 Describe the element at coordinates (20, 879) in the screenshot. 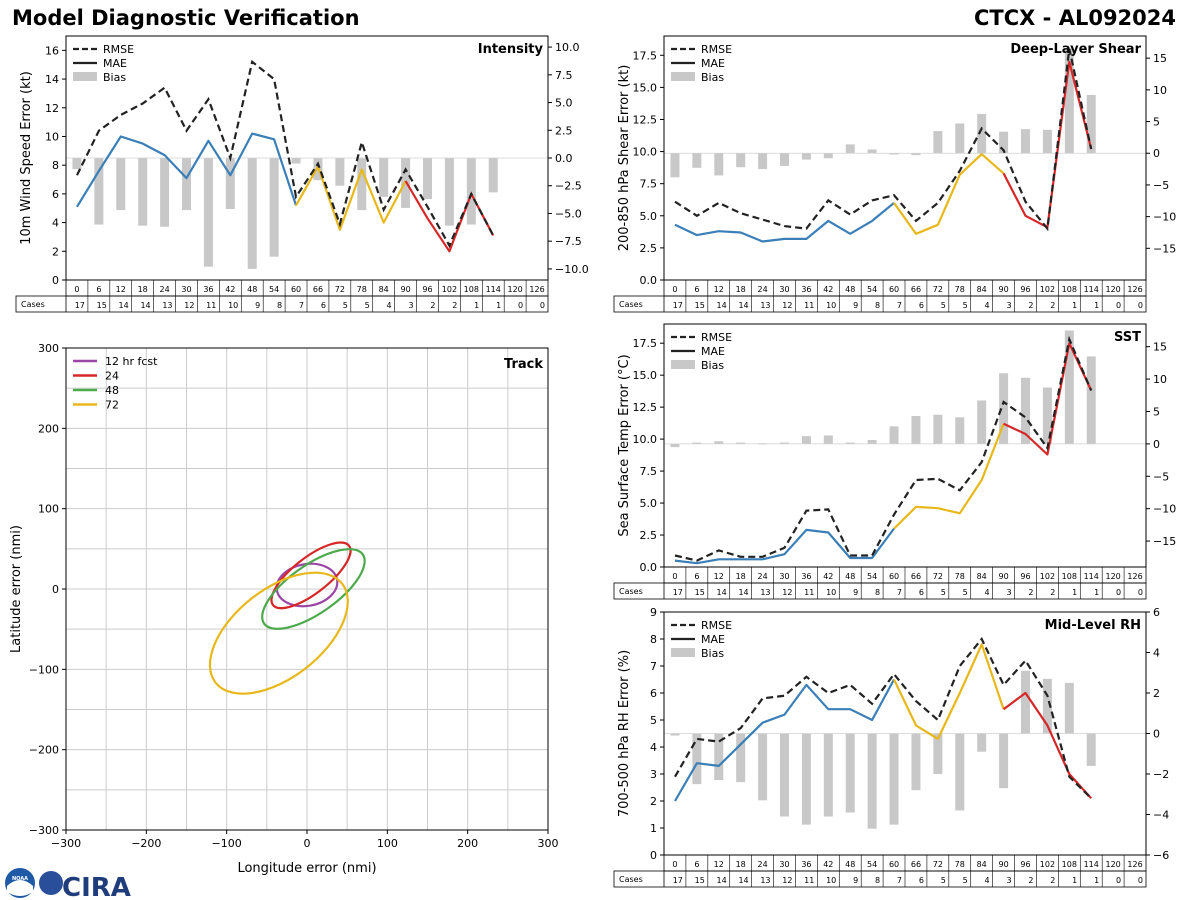

I see `noaa-label: NOAA` at that location.